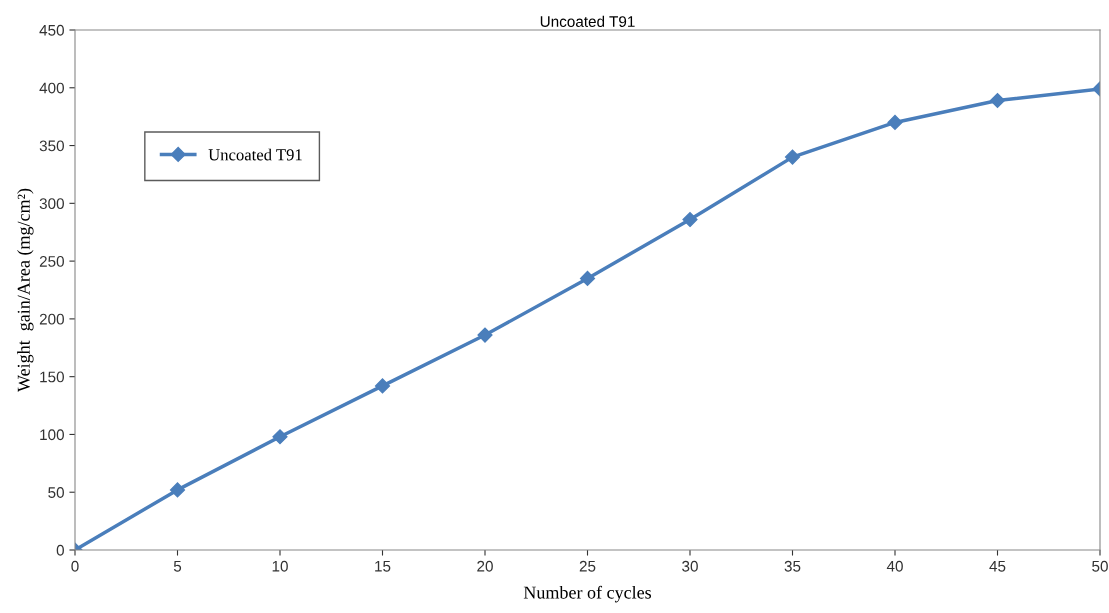  What do you see at coordinates (280, 566) in the screenshot?
I see `x-tick-label: 10` at bounding box center [280, 566].